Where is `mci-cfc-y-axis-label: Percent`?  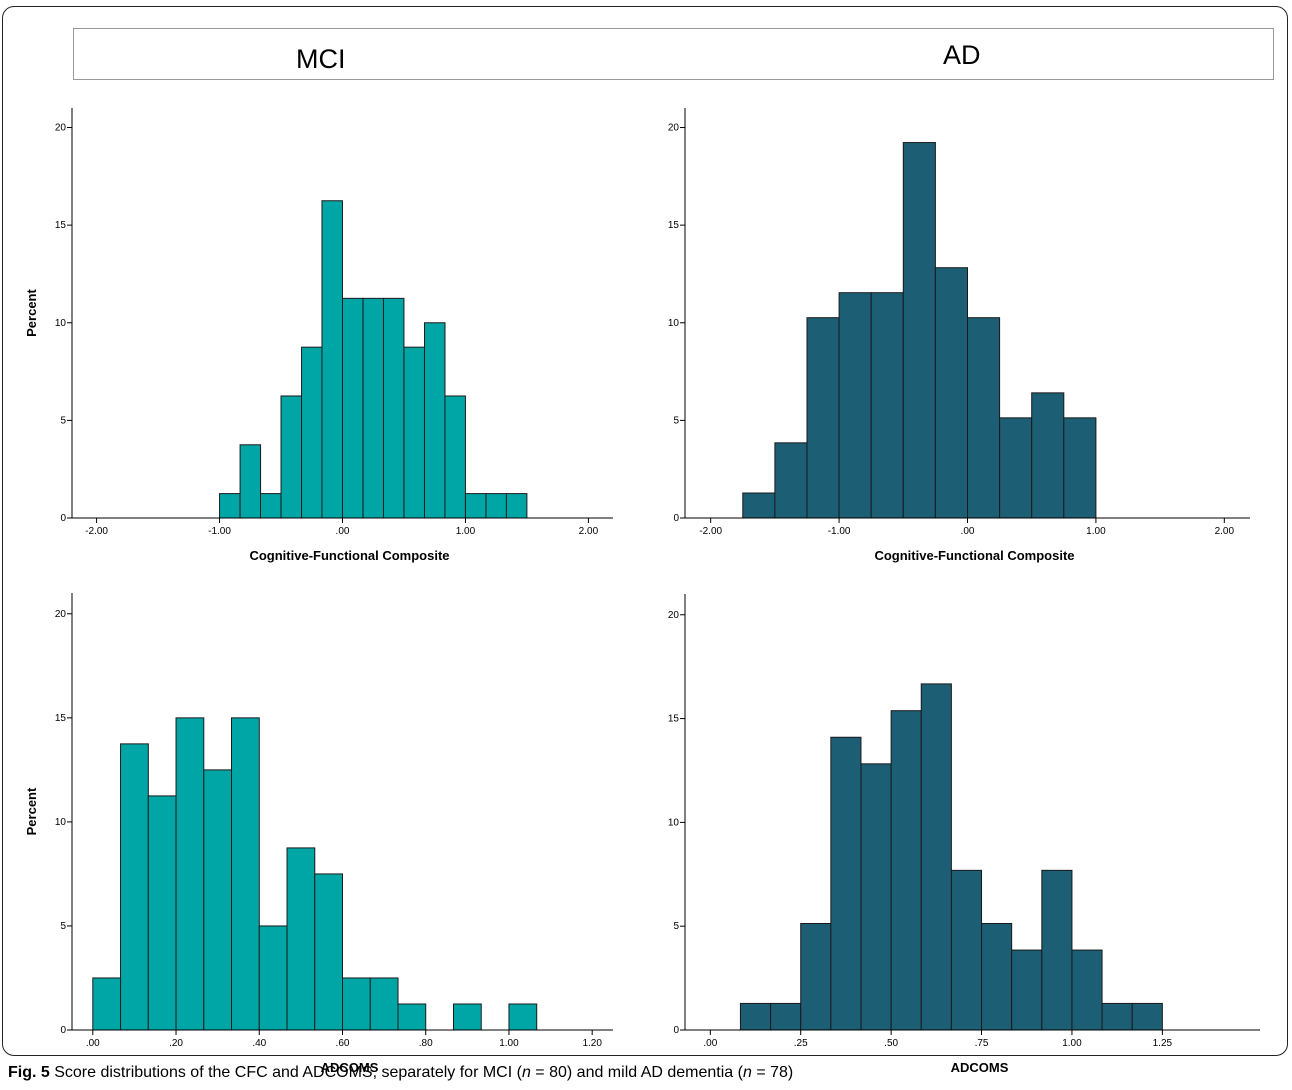 mci-cfc-y-axis-label: Percent is located at coordinates (31, 312).